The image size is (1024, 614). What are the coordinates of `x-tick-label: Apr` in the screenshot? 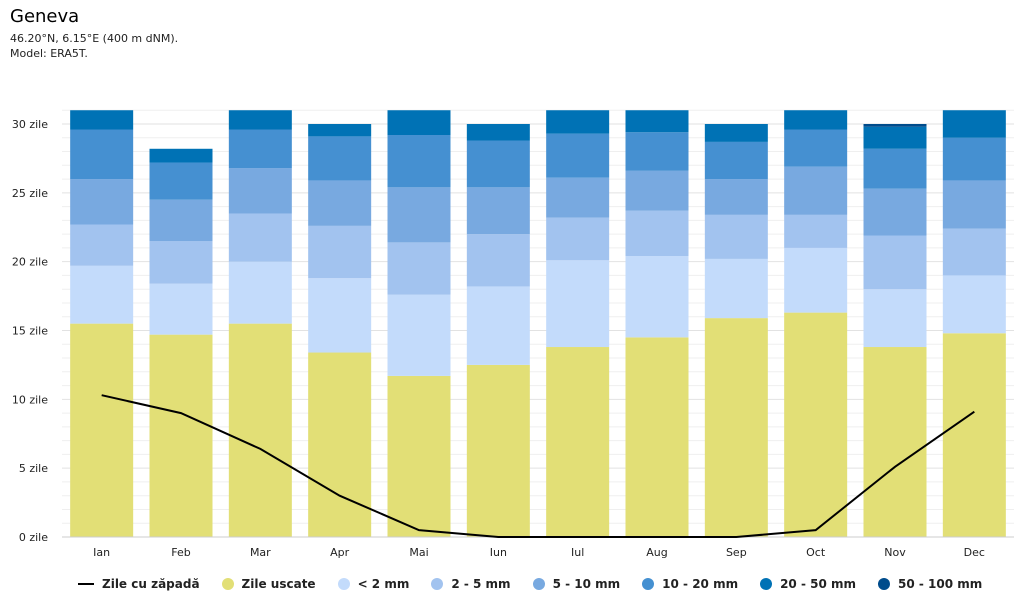 It's located at (340, 552).